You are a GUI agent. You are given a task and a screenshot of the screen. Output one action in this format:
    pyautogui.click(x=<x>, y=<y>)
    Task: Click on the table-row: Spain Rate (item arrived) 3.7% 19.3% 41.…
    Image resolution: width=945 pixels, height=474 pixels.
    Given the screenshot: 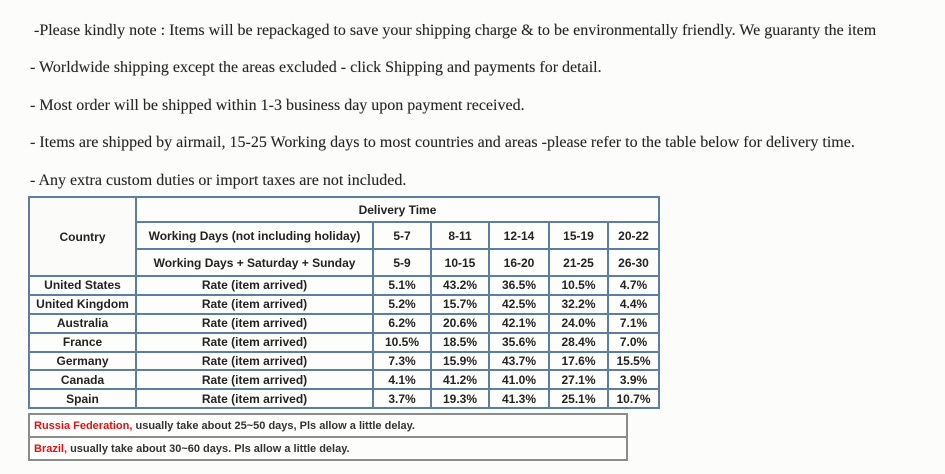 What is the action you would take?
    pyautogui.click(x=344, y=399)
    